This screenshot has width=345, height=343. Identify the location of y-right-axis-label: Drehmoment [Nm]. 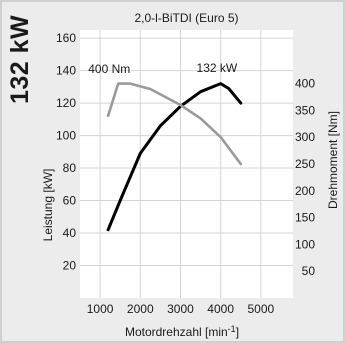
(333, 160).